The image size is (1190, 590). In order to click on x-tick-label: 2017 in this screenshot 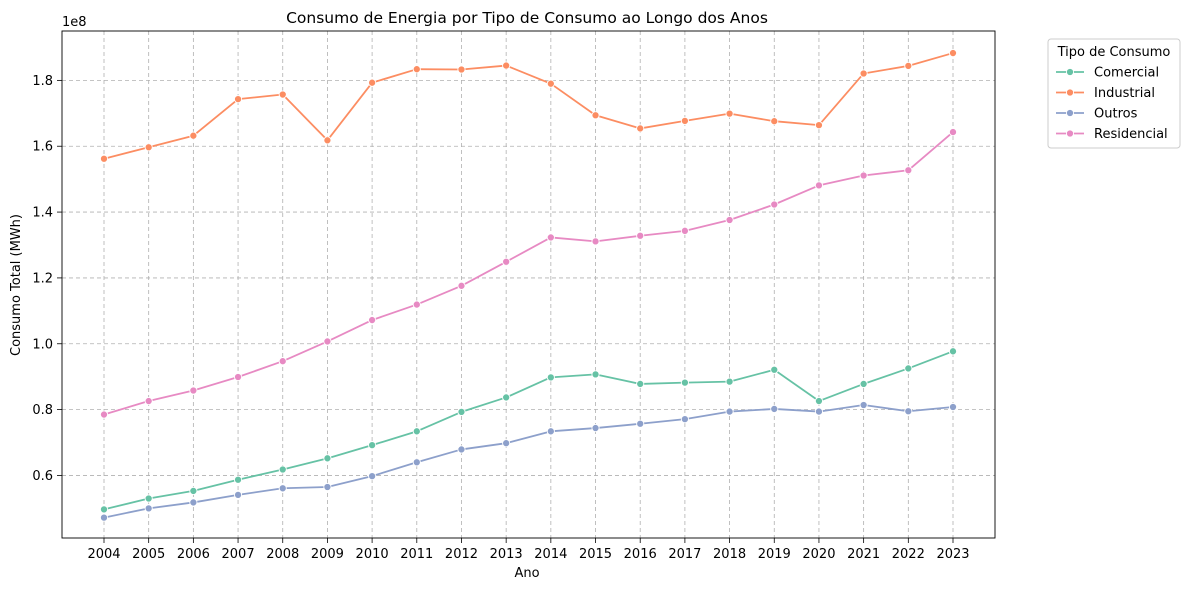, I will do `click(684, 554)`.